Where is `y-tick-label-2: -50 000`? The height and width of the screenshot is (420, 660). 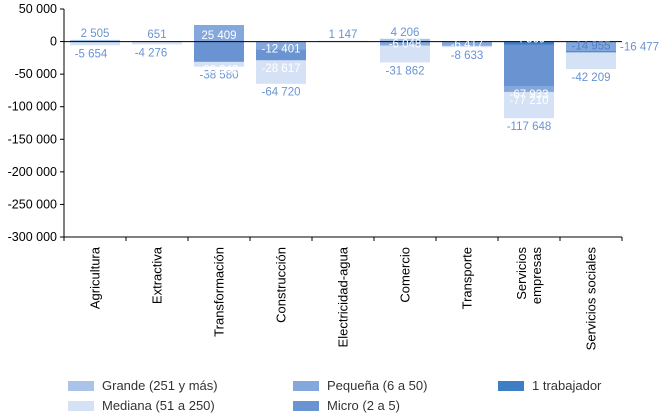
y-tick-label-2: -50 000 is located at coordinates (36, 74).